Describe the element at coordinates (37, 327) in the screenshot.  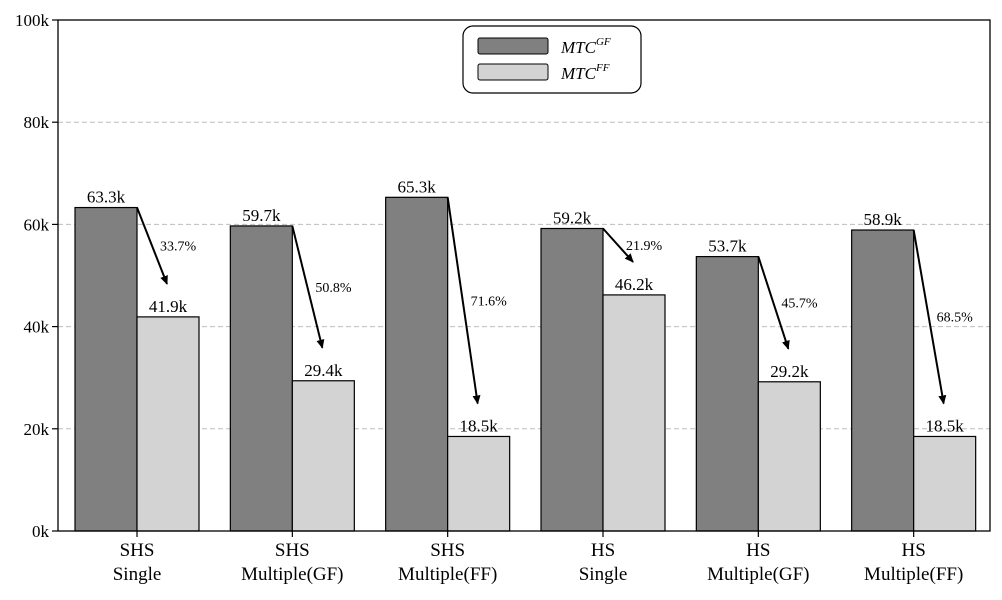
I see `y-tick-label: 40k` at that location.